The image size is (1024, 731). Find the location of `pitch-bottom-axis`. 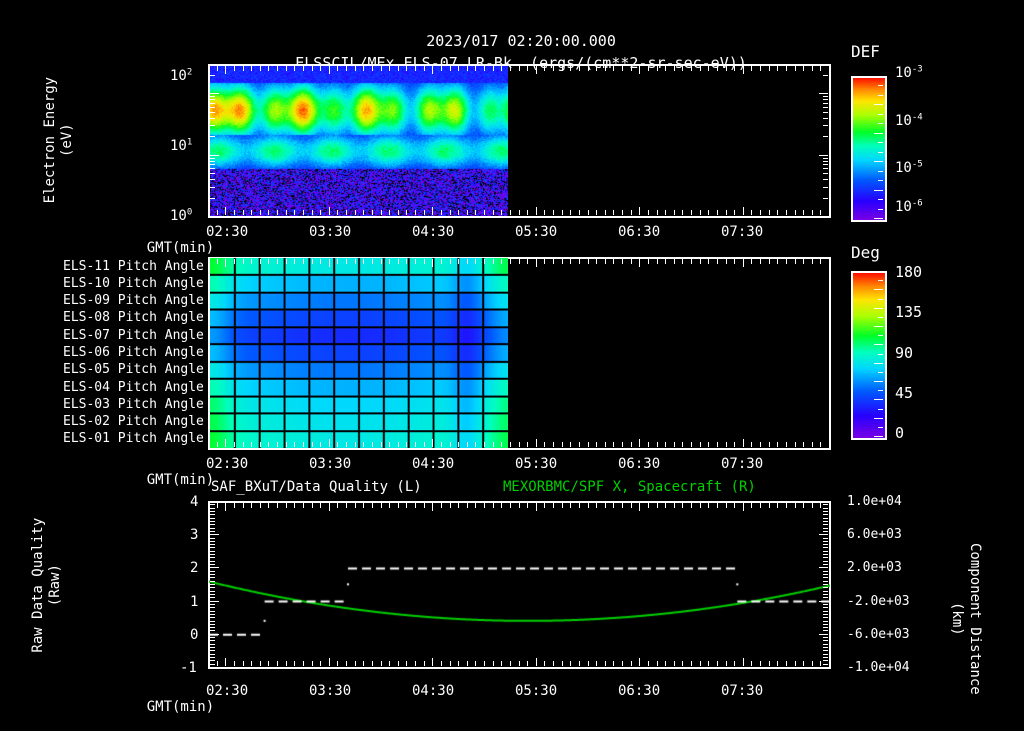

pitch-bottom-axis is located at coordinates (519, 449).